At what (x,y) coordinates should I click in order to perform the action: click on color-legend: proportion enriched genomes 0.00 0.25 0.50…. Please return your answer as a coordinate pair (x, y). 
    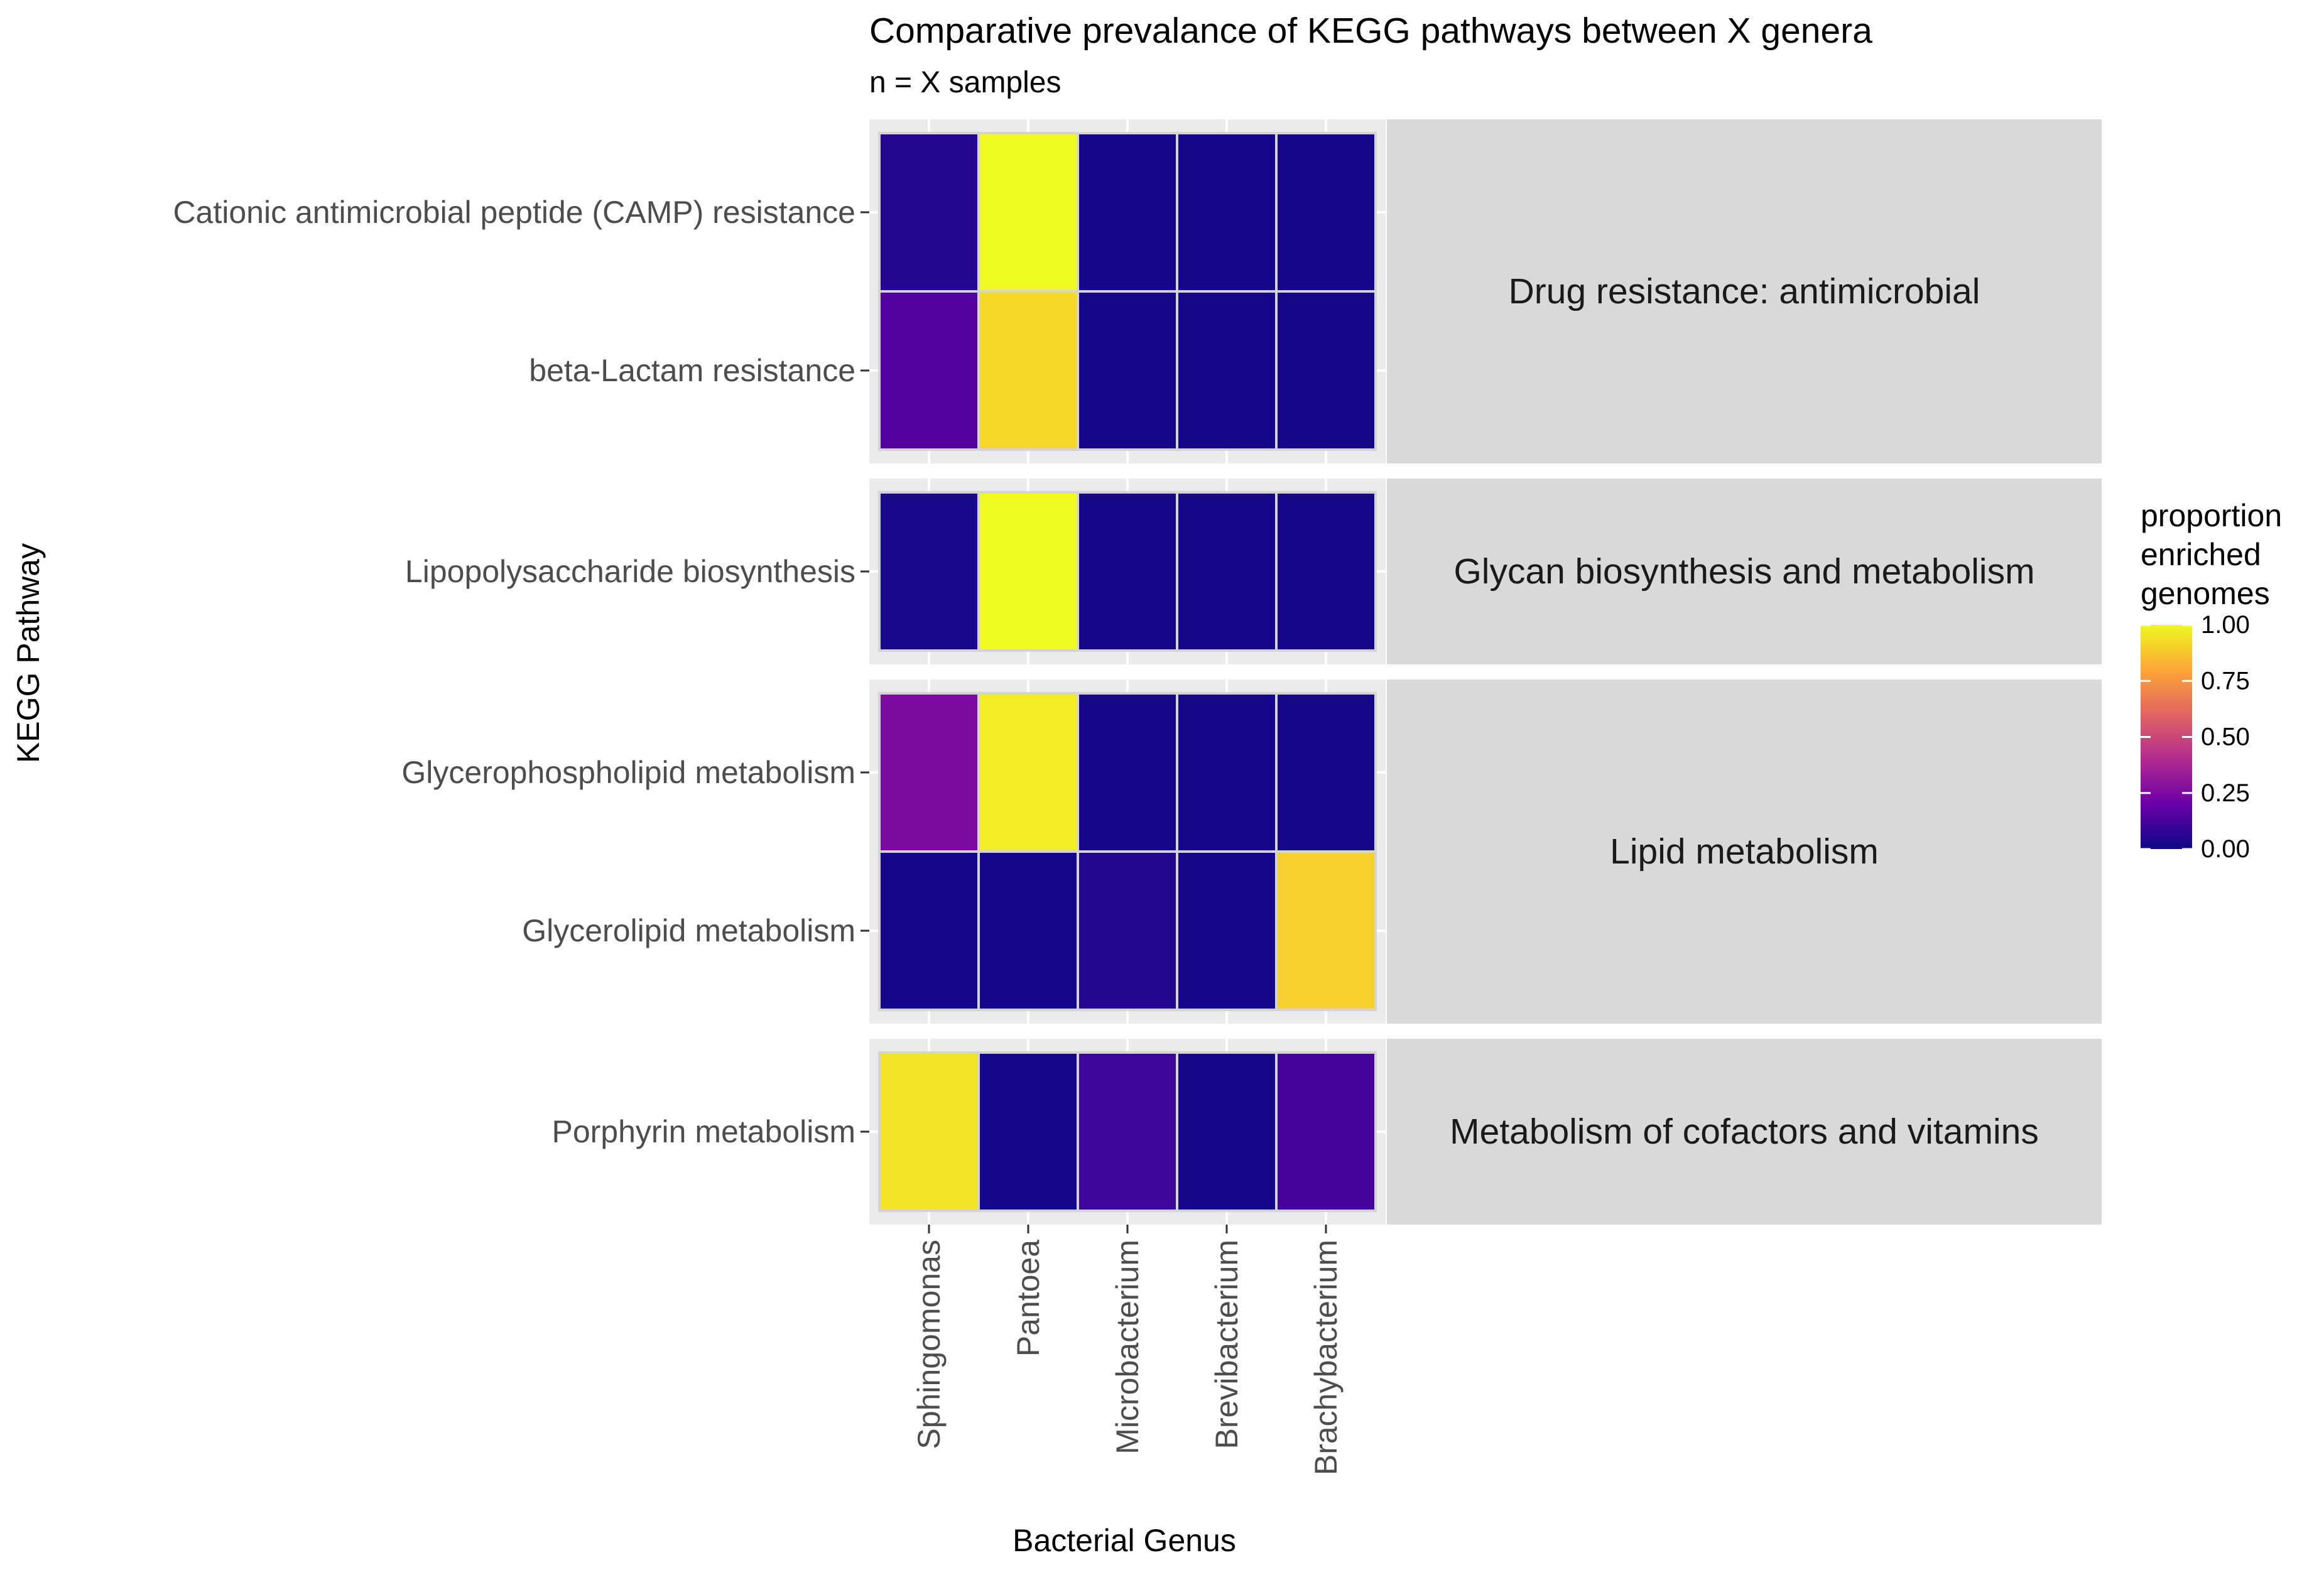
    Looking at the image, I should click on (2212, 680).